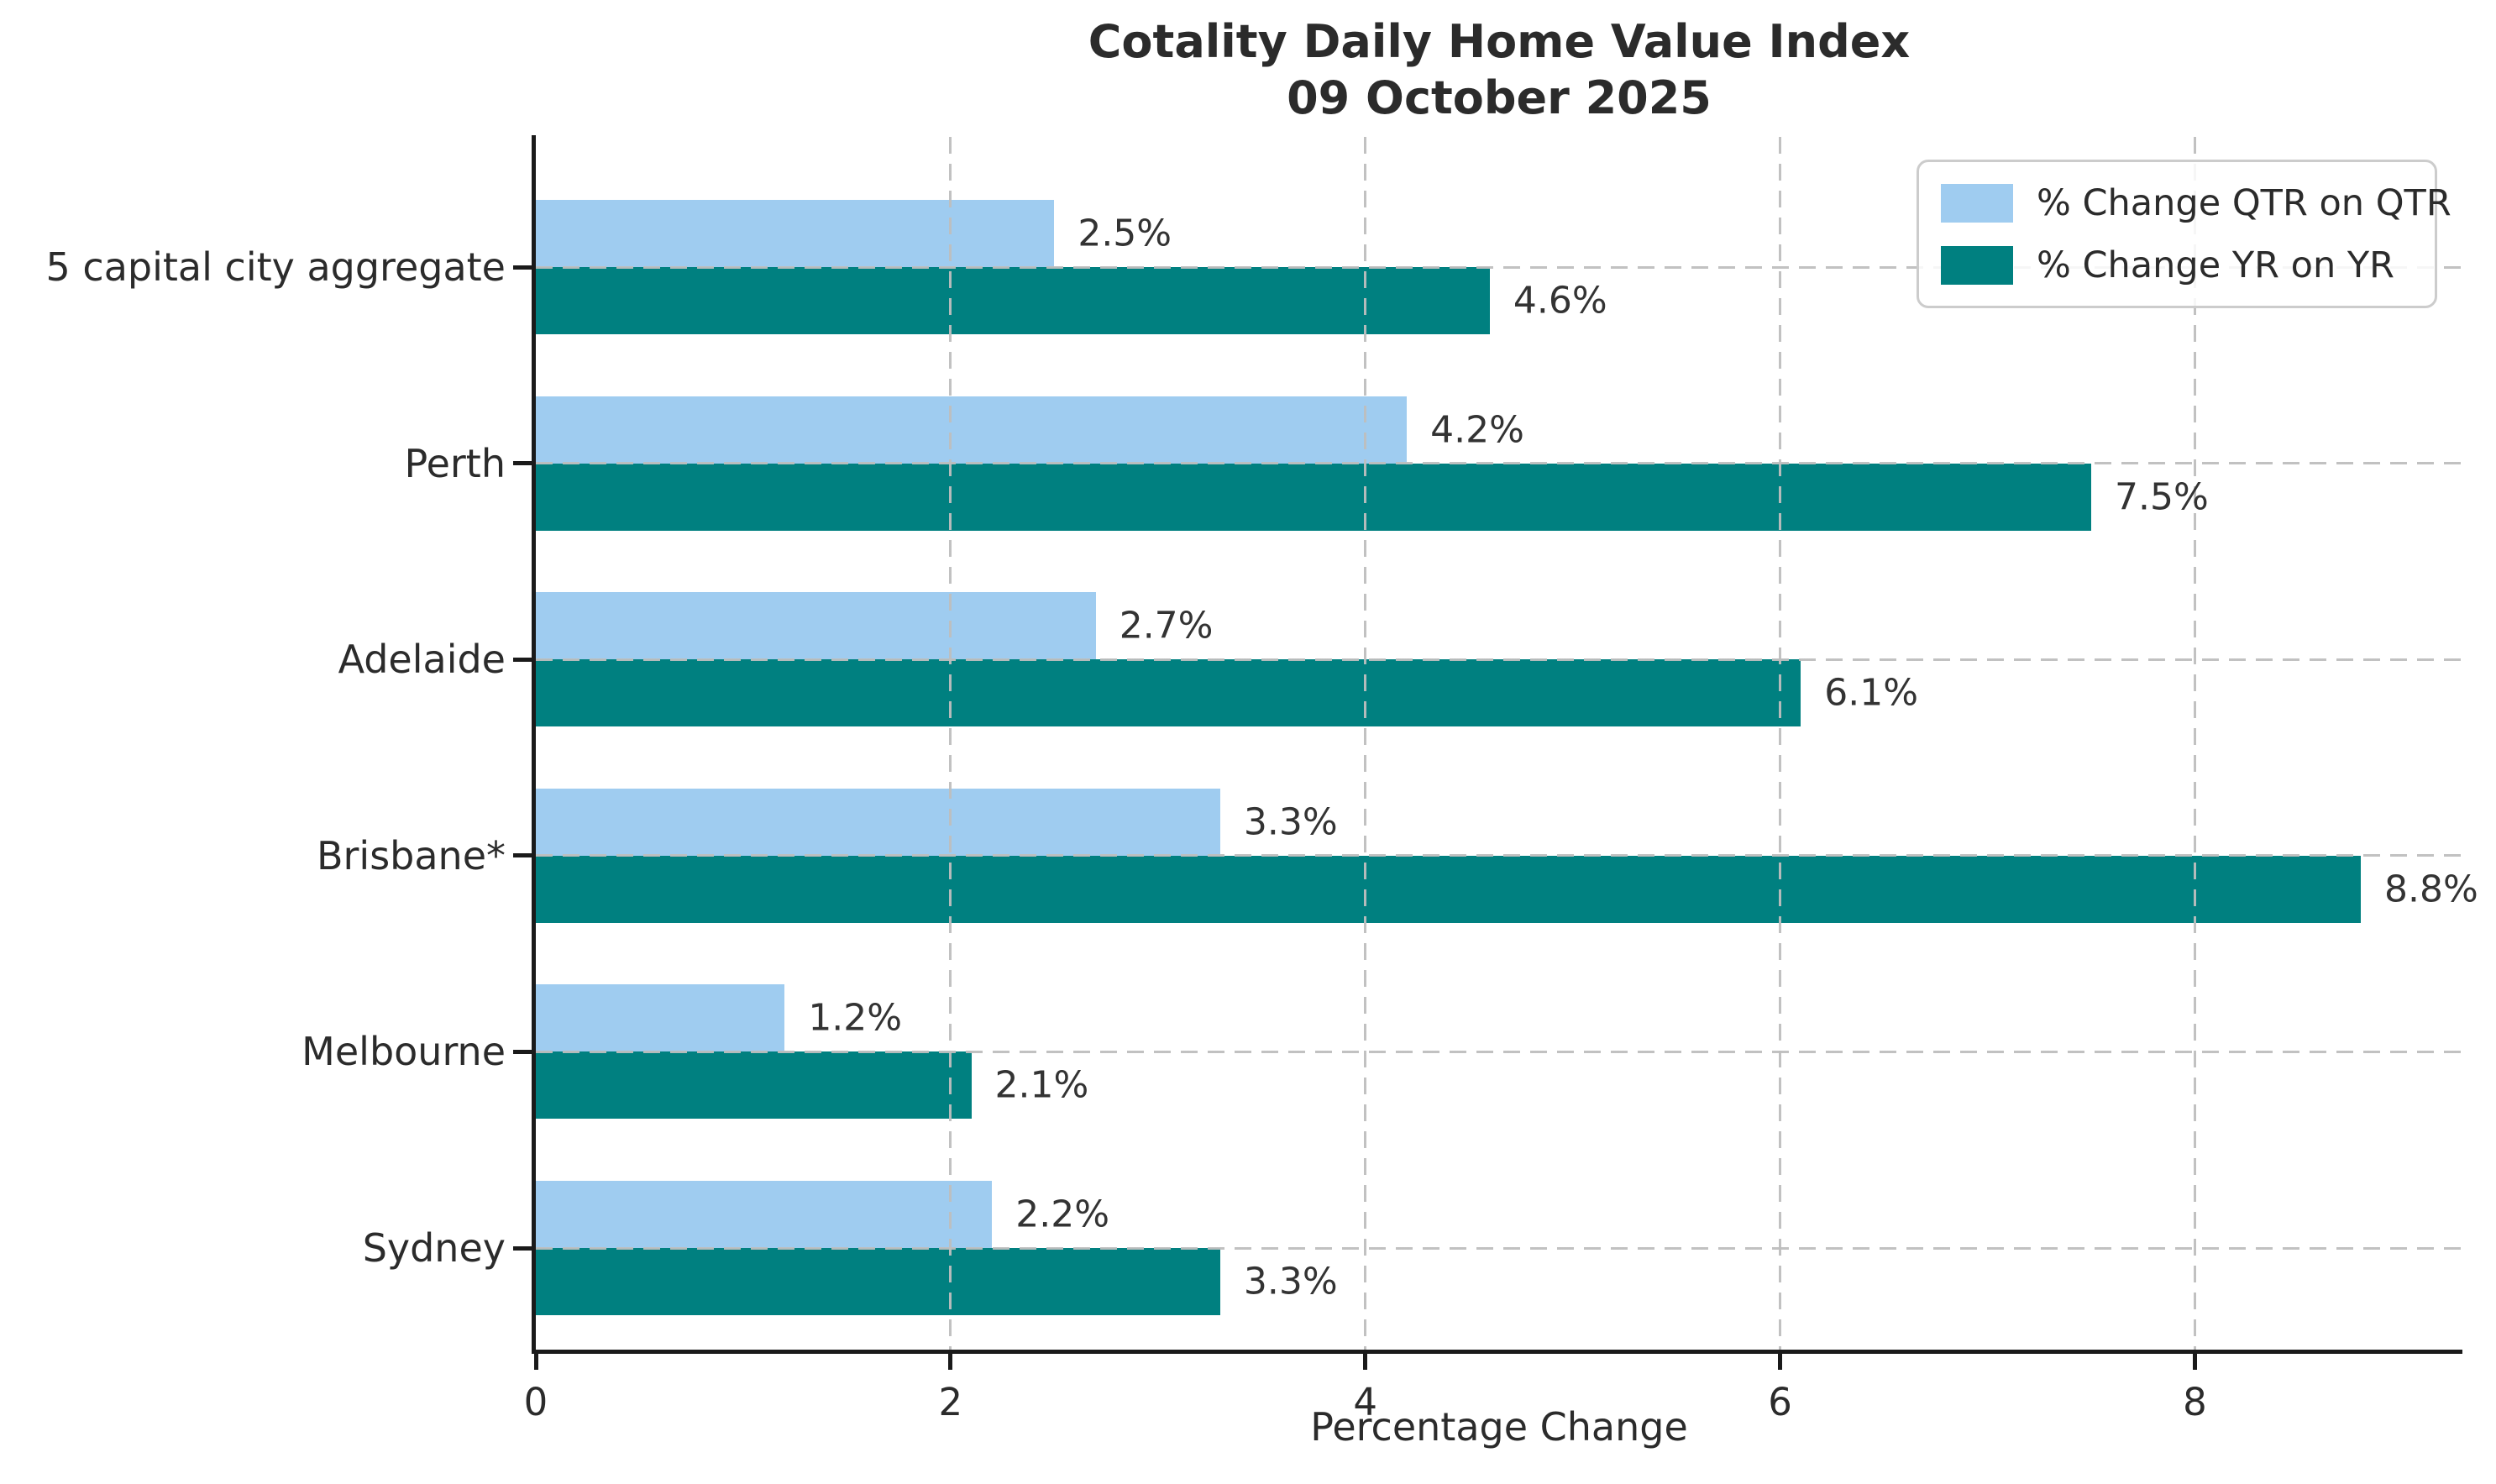  What do you see at coordinates (411, 855) in the screenshot?
I see `category-label: Brisbane*` at bounding box center [411, 855].